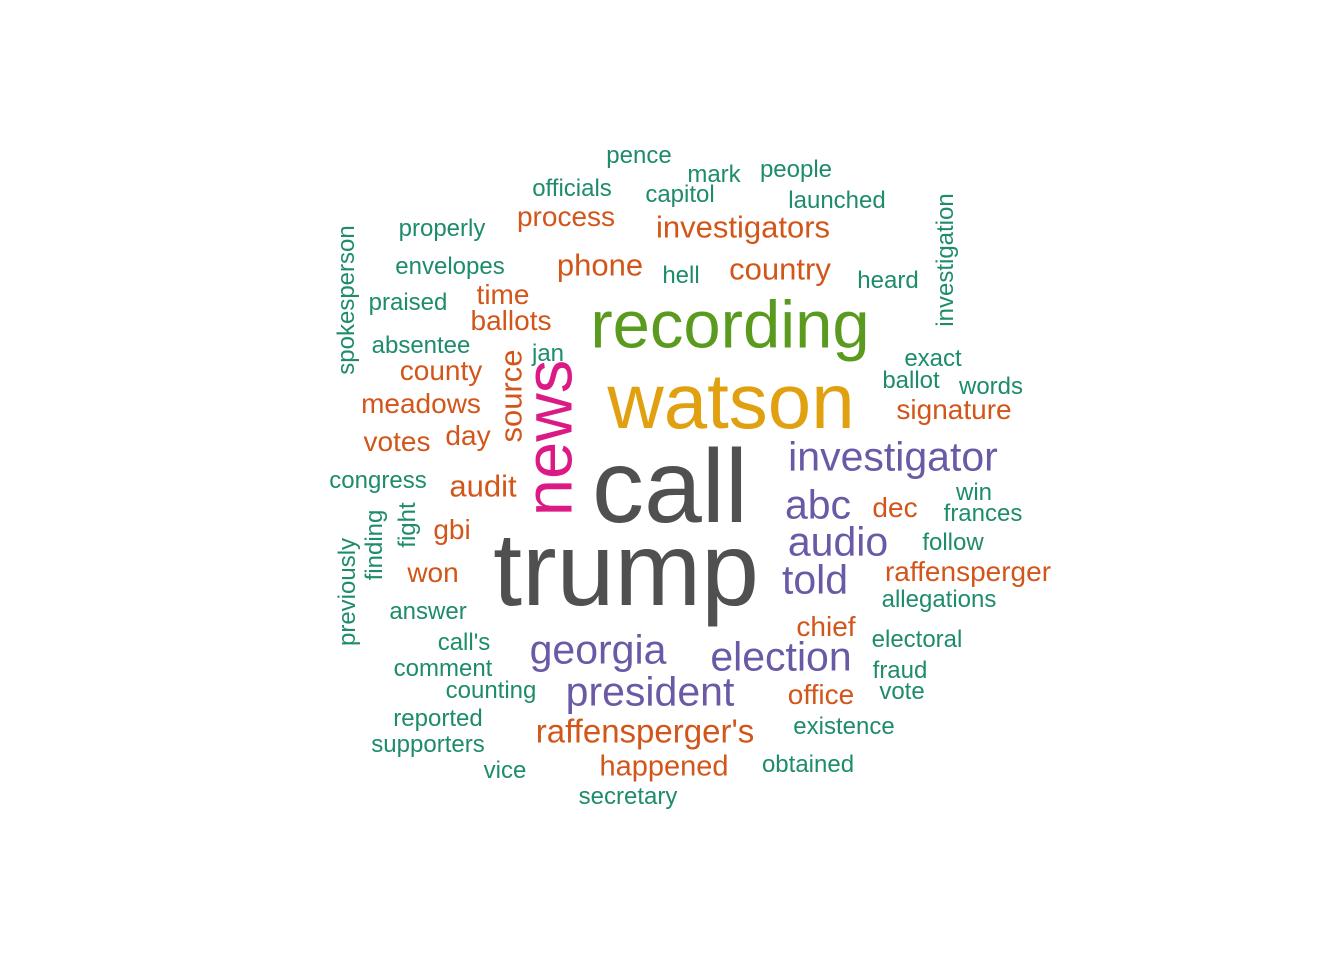  I want to click on word-signature: signature, so click(954, 409).